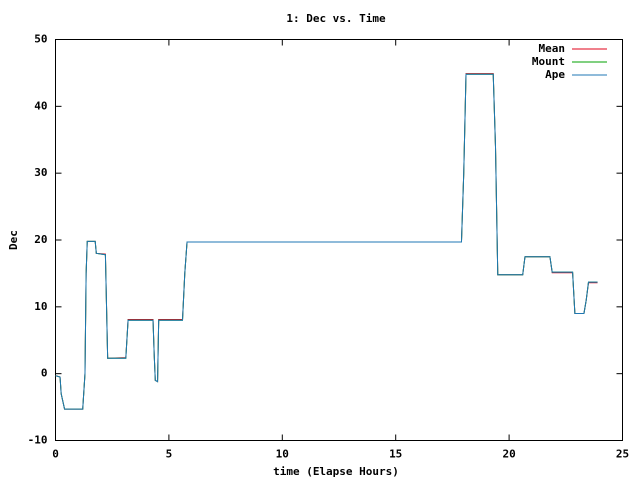 The height and width of the screenshot is (480, 640). I want to click on y-axis-label: Dec, so click(13, 240).